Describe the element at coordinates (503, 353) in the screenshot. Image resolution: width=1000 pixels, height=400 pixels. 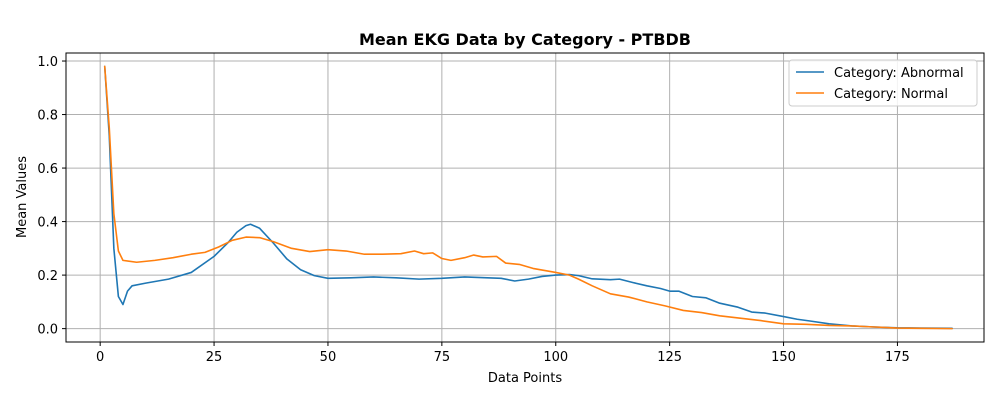
I see `x-axis-ticks: 0 25 50 75 100 125 150 175` at that location.